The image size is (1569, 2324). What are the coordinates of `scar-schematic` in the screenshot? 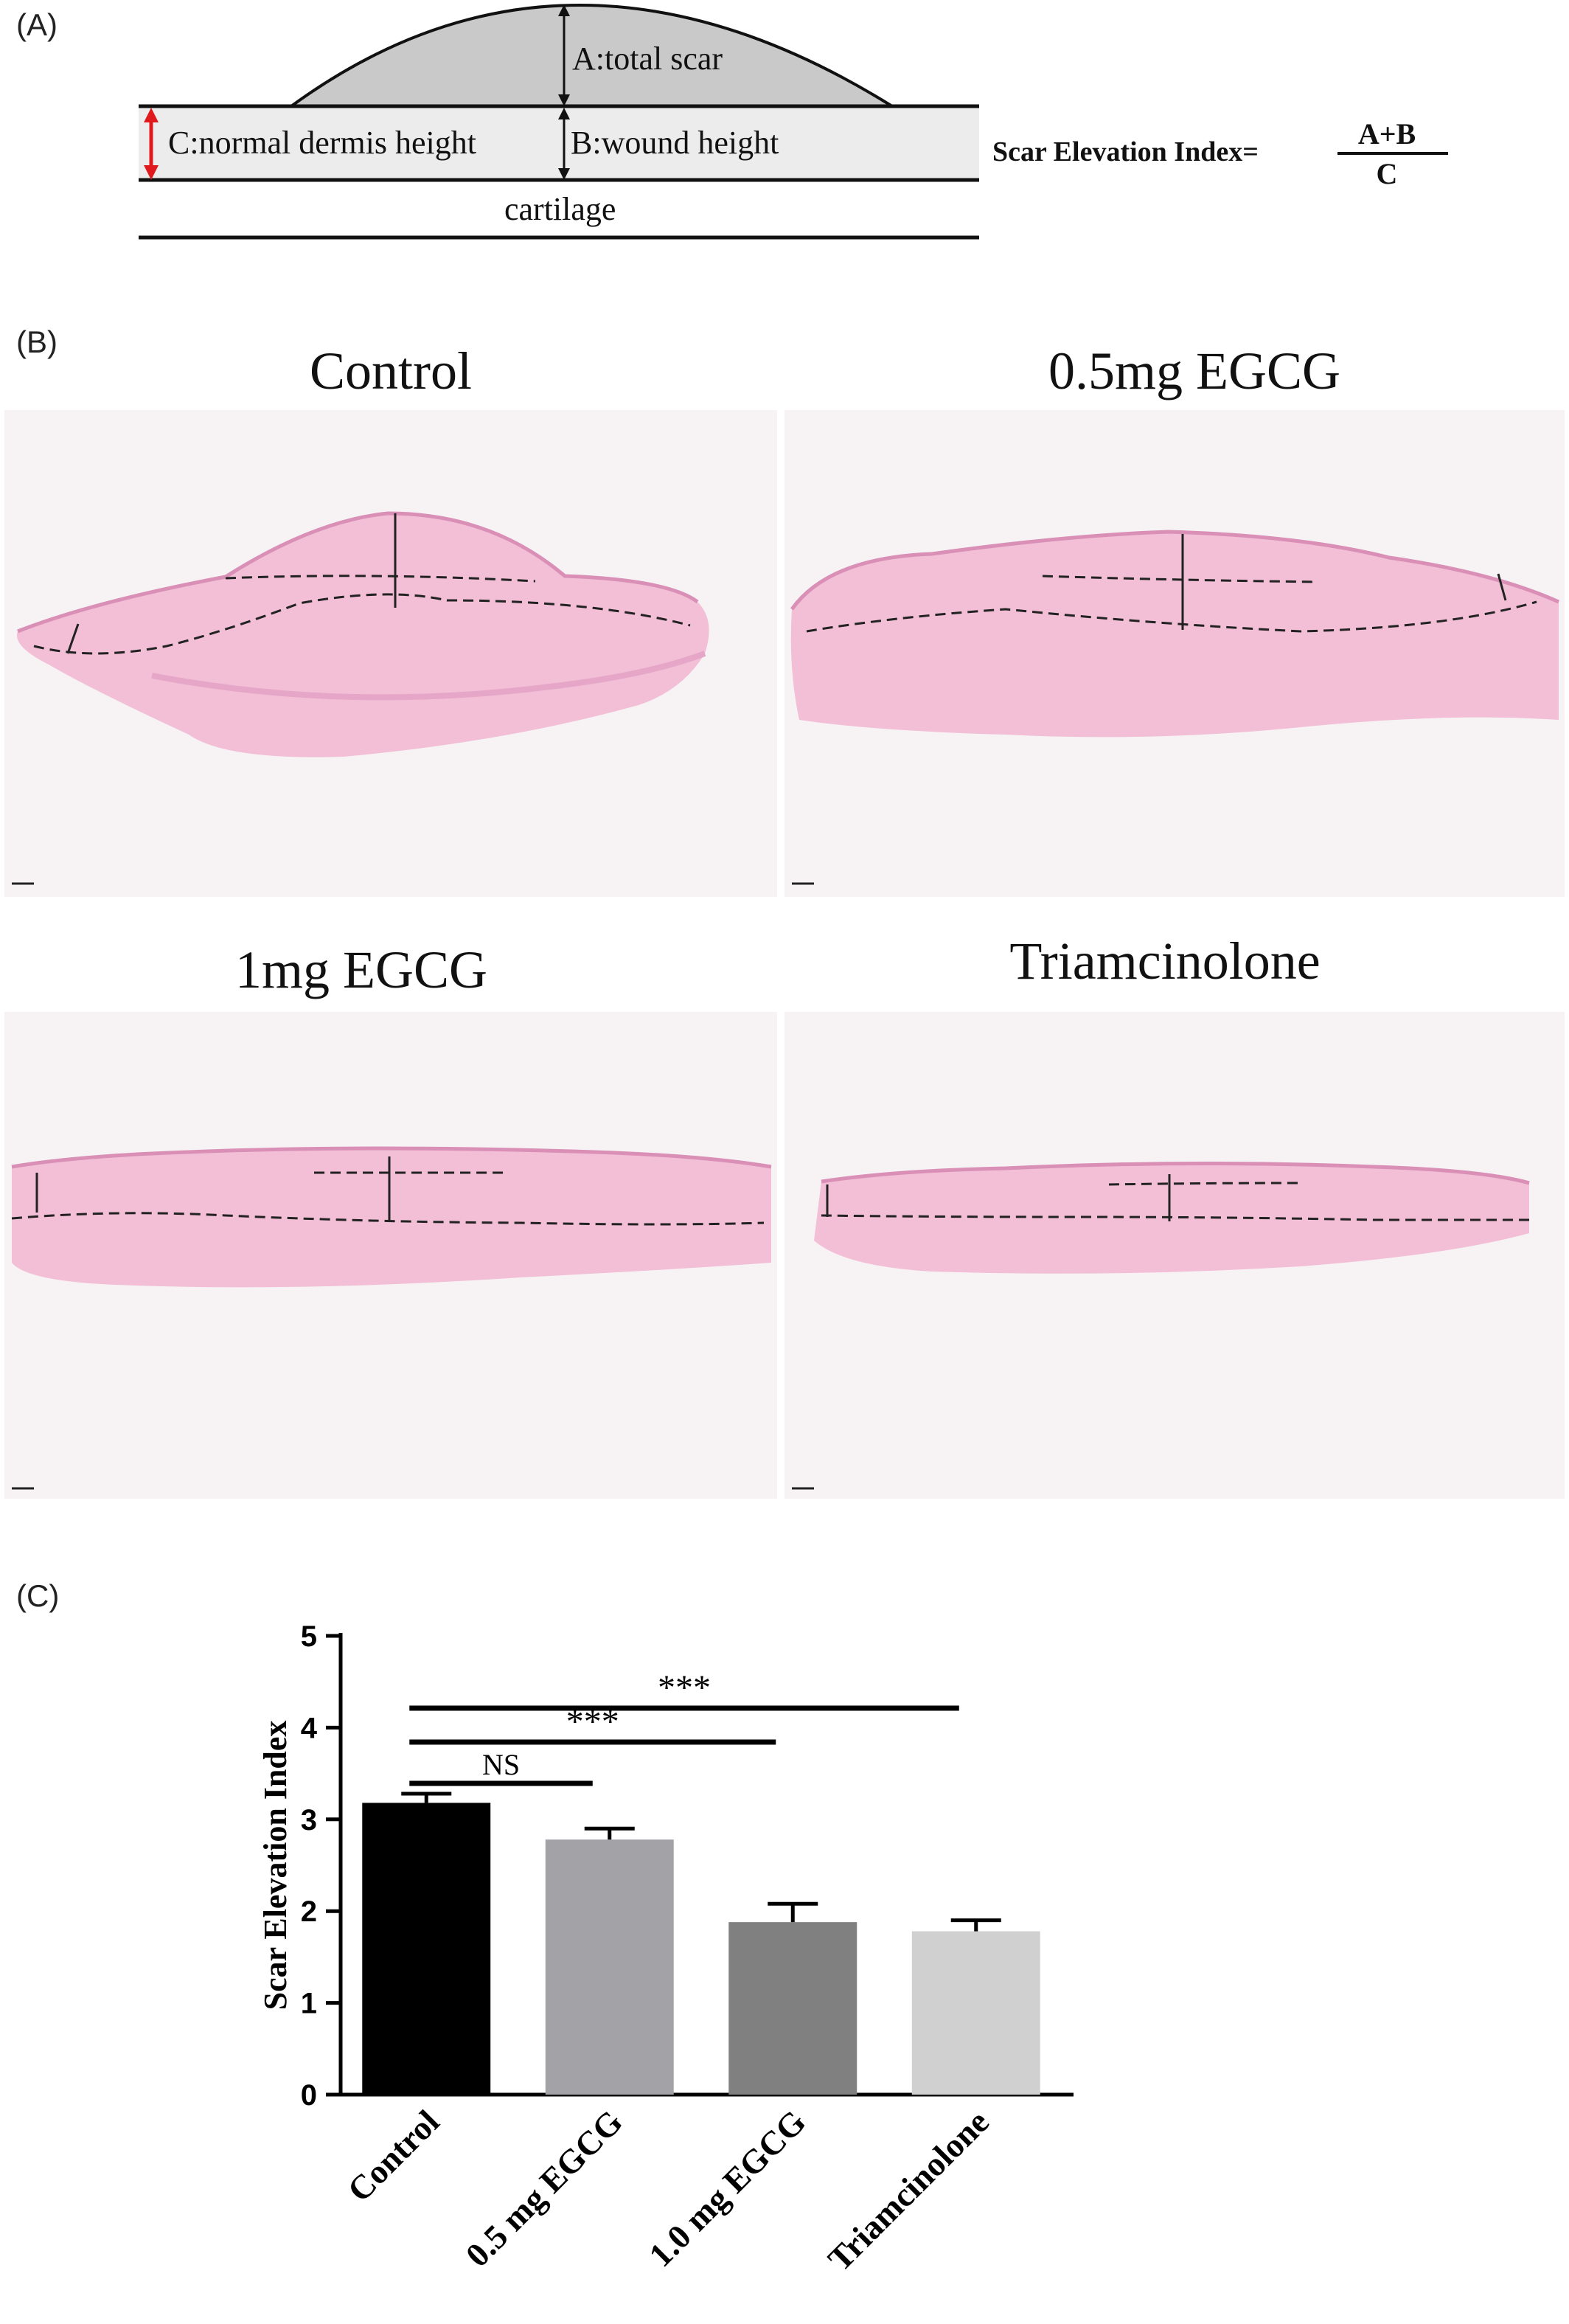 It's located at (559, 122).